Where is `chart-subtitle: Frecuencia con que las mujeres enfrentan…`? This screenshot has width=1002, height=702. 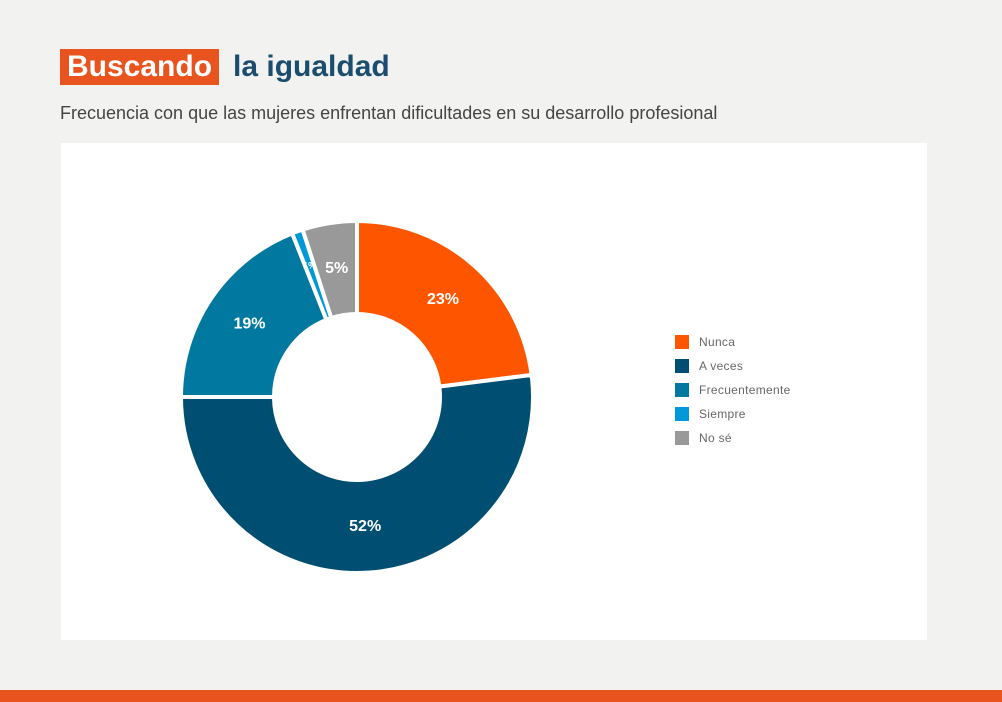 chart-subtitle: Frecuencia con que las mujeres enfrentan… is located at coordinates (389, 113).